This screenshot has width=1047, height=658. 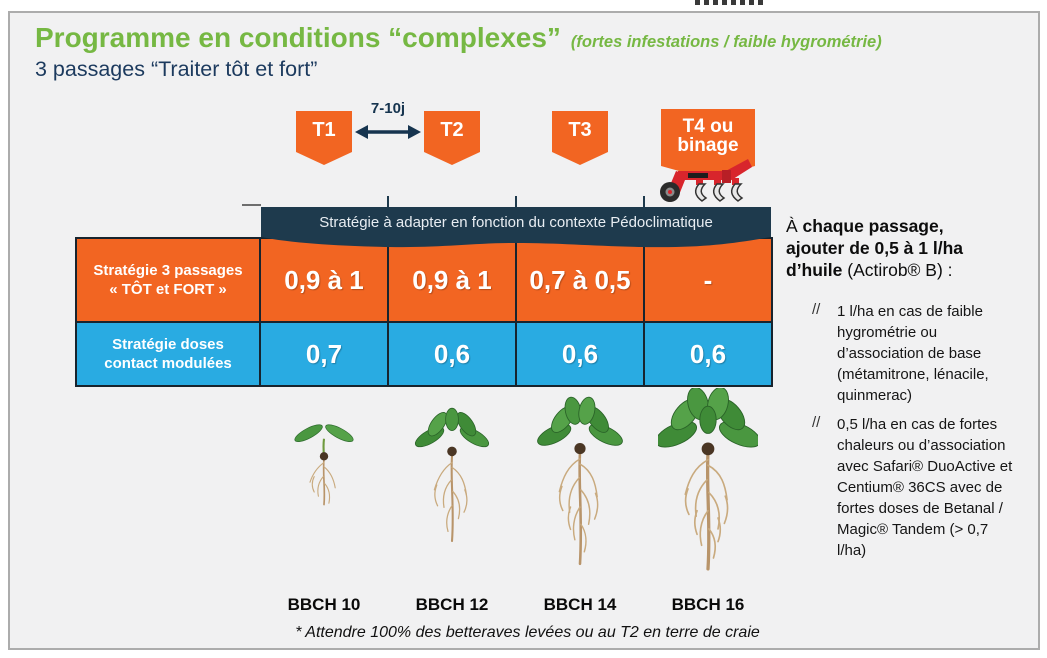 What do you see at coordinates (794, 226) in the screenshot?
I see `heading-prefix: À` at bounding box center [794, 226].